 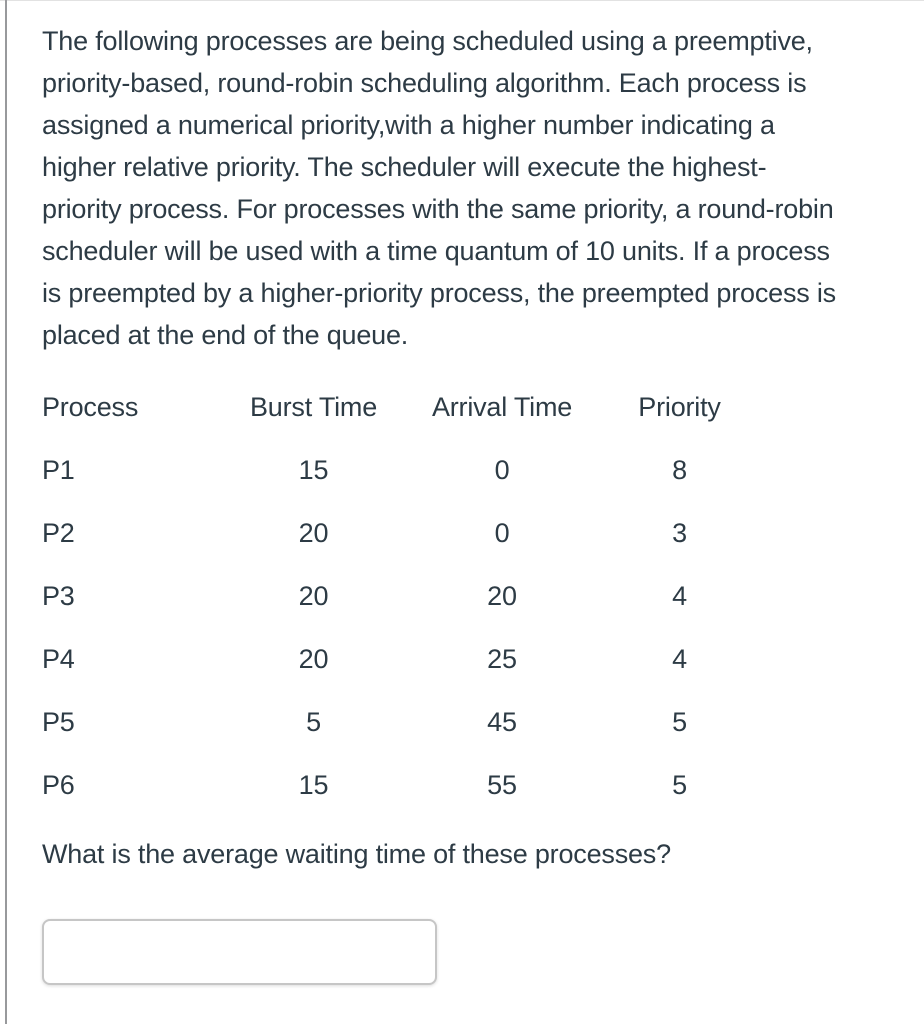 What do you see at coordinates (58, 533) in the screenshot?
I see `cell-process: P2` at bounding box center [58, 533].